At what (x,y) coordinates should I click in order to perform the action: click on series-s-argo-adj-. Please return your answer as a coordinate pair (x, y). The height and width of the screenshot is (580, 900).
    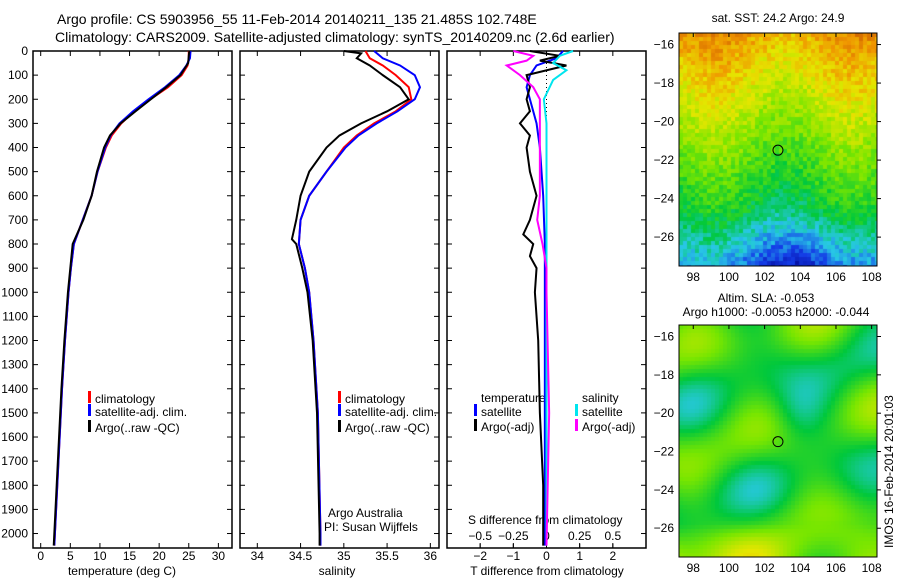
    Looking at the image, I should click on (527, 298).